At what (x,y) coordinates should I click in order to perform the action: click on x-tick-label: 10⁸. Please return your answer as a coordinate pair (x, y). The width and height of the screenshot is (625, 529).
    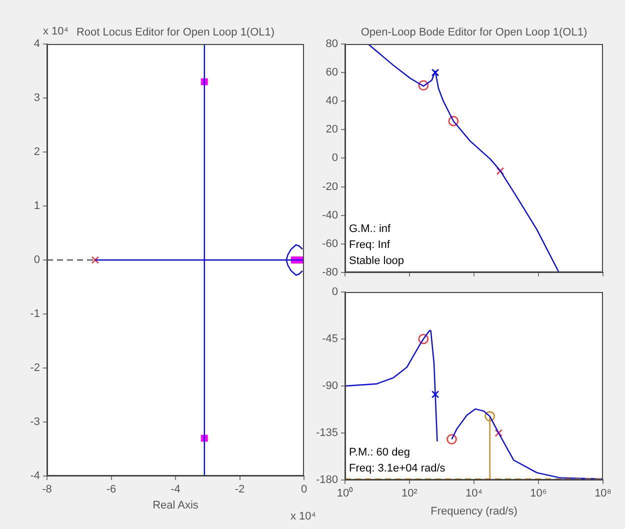
    Looking at the image, I should click on (603, 494).